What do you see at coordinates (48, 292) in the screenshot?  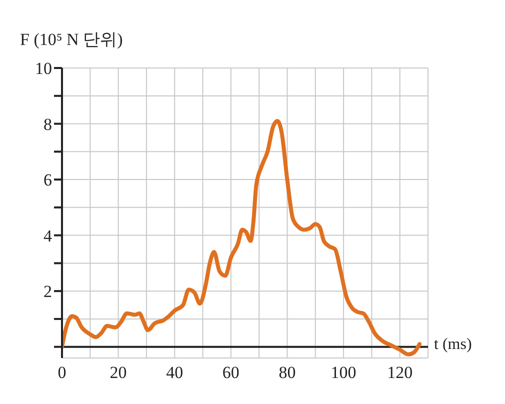 I see `y-tick-label: 2` at bounding box center [48, 292].